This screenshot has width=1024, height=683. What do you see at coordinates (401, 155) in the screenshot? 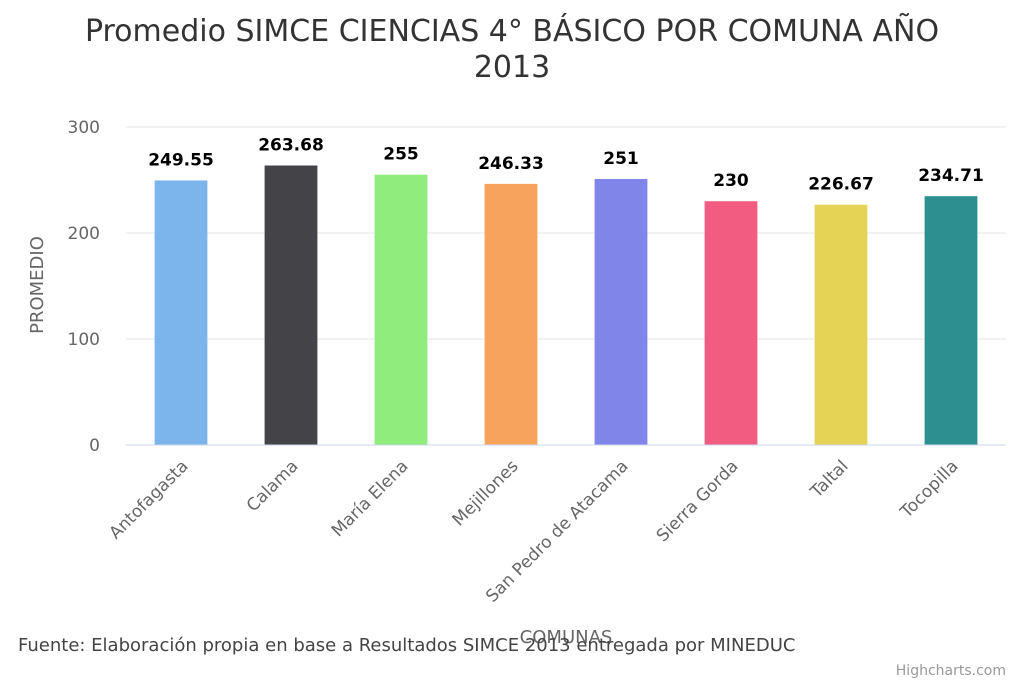
I see `data-label: 255` at bounding box center [401, 155].